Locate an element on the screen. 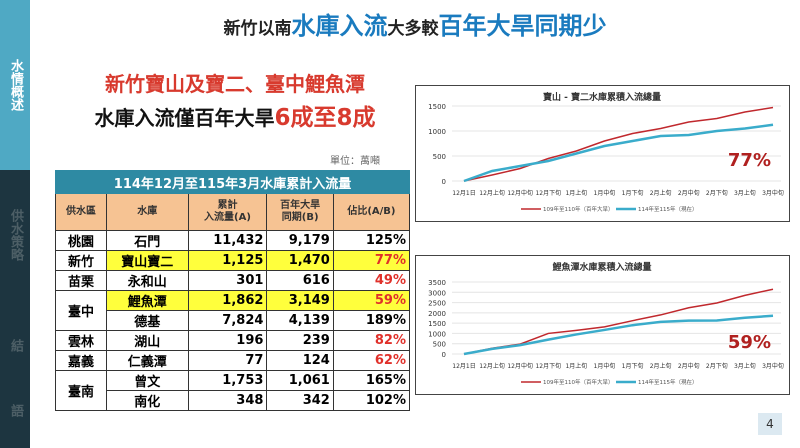 The width and height of the screenshot is (800, 448). cell-ratio: 189% is located at coordinates (371, 320).